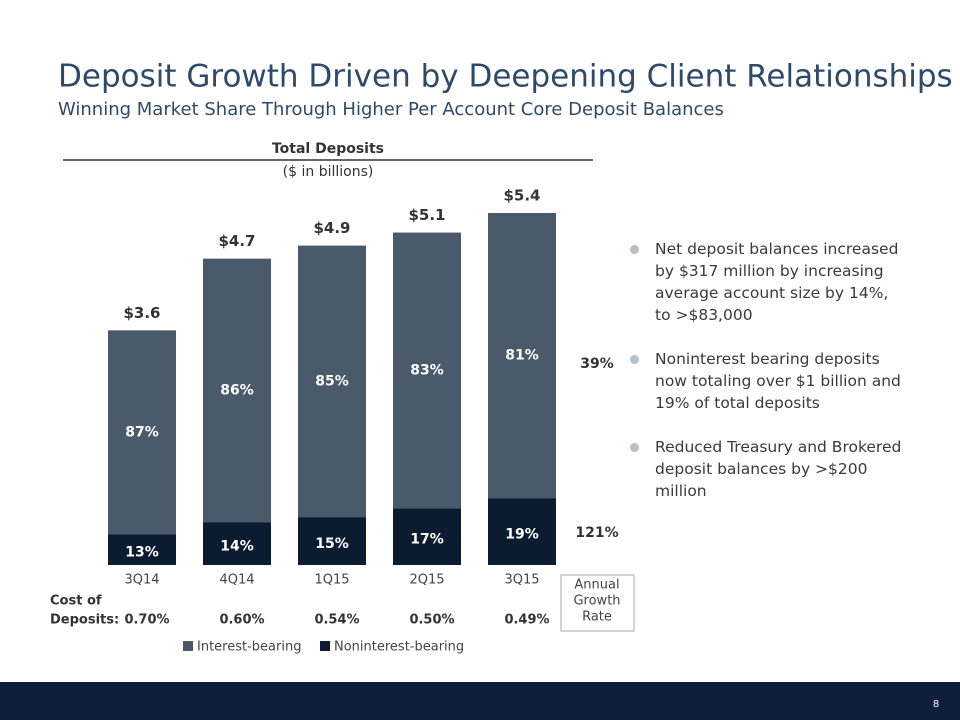 Image resolution: width=960 pixels, height=720 pixels. What do you see at coordinates (236, 580) in the screenshot?
I see `x-tick-label: 4Q14` at bounding box center [236, 580].